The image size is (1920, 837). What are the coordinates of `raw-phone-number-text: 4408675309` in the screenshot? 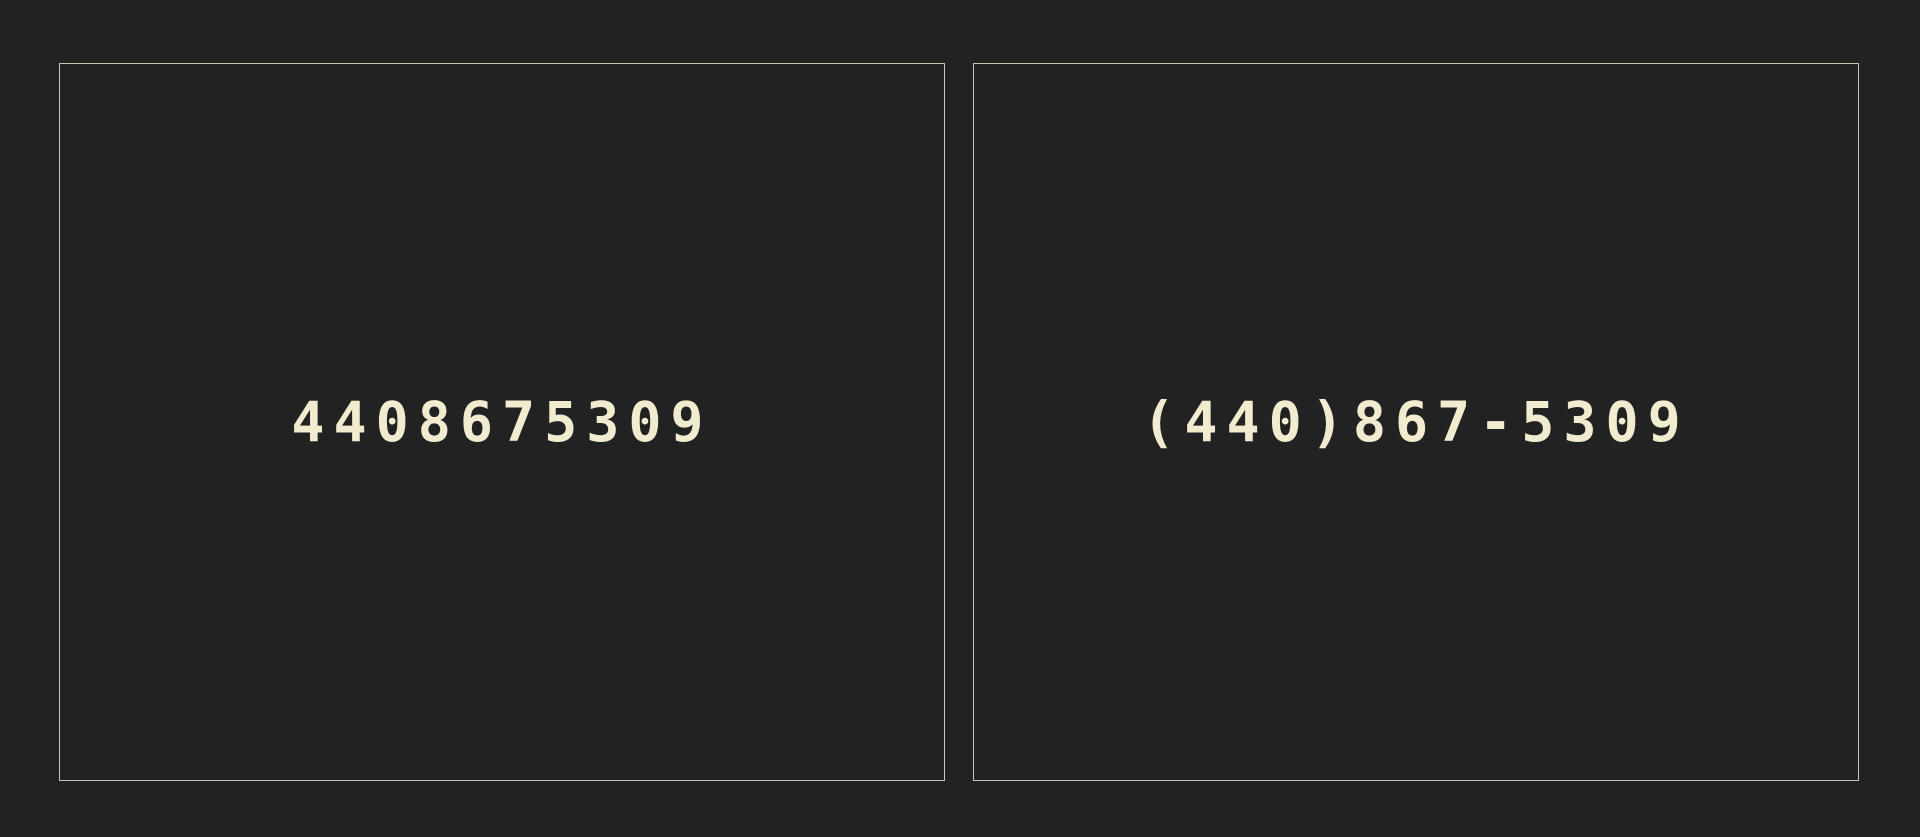 It's located at (502, 422).